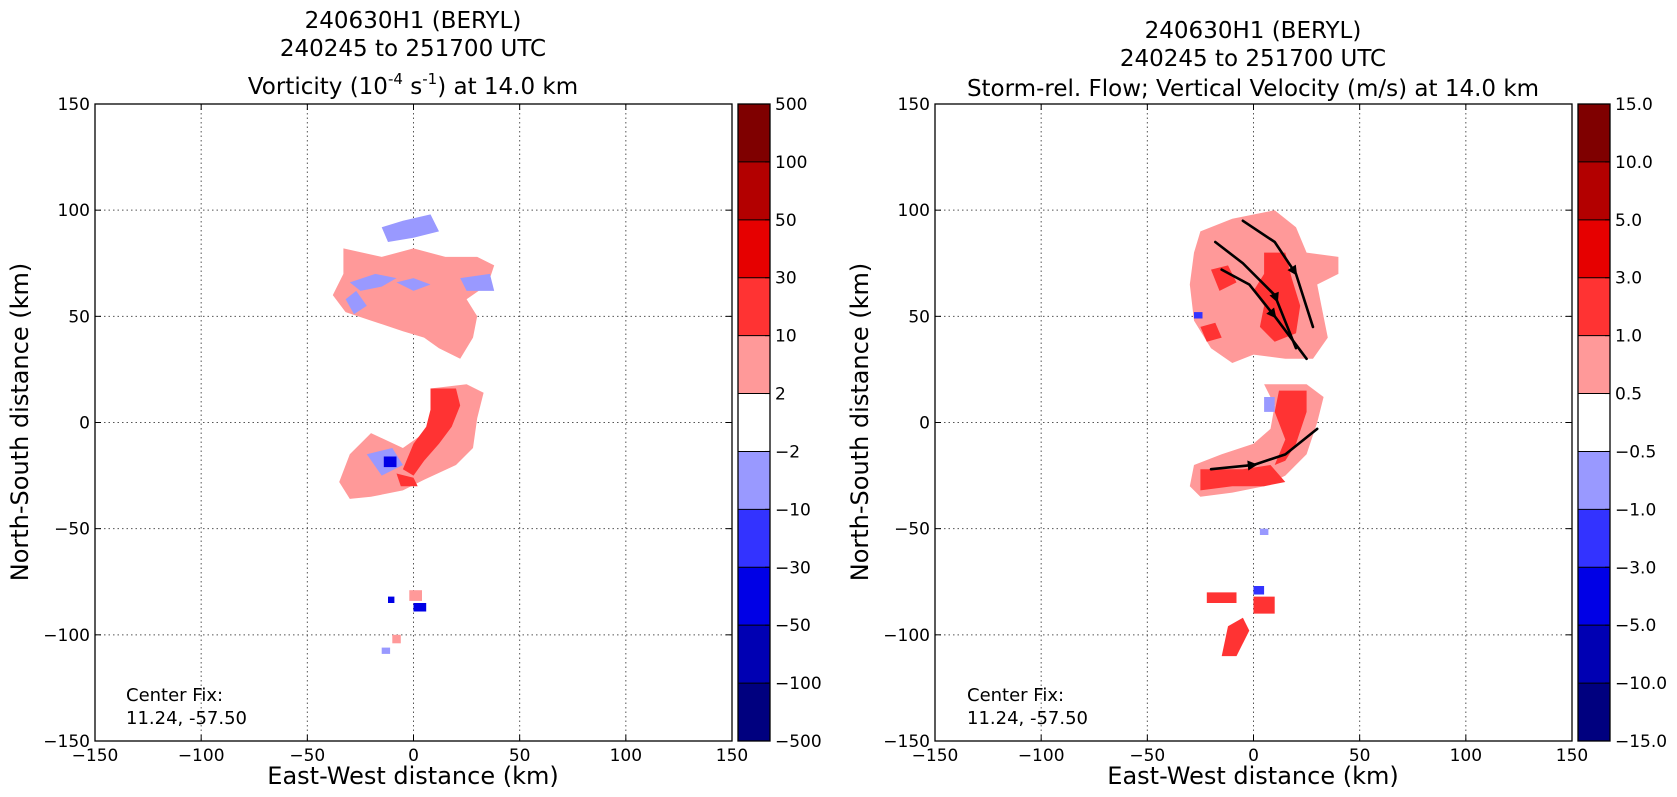 The image size is (1677, 797). Describe the element at coordinates (780, 395) in the screenshot. I see `colorbar-tick-label: 2` at that location.